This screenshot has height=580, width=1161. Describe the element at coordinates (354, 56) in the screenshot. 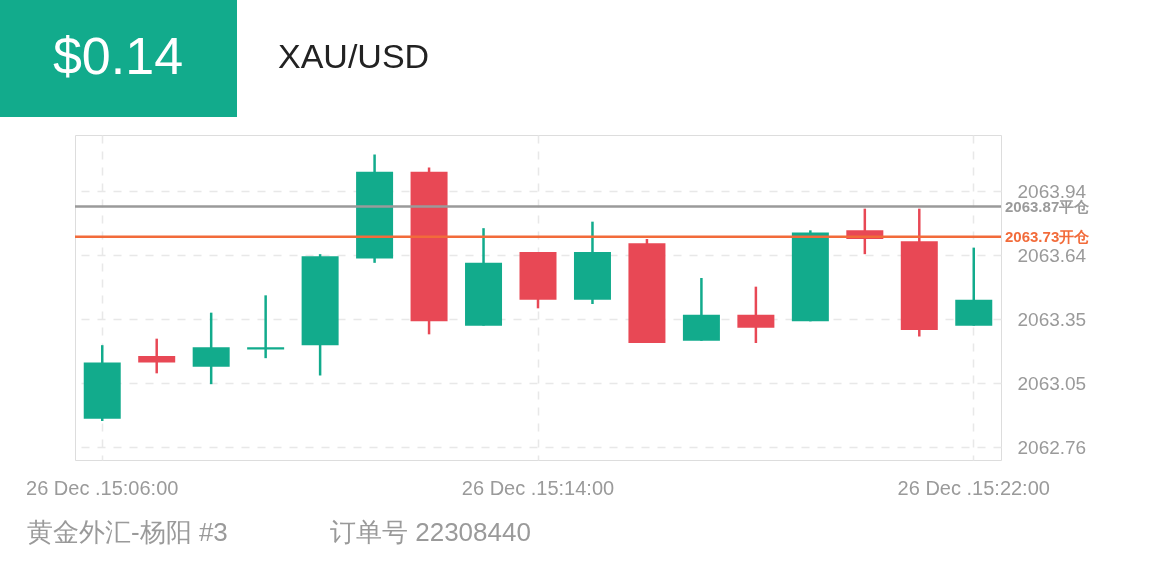

I see `chart-title: XAU/USD` at that location.